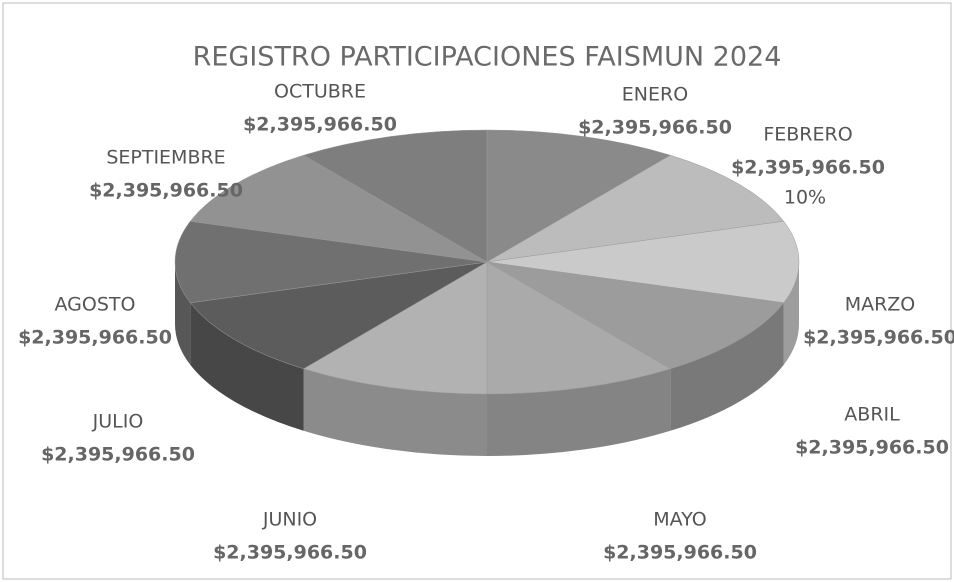 Image resolution: width=954 pixels, height=582 pixels. What do you see at coordinates (165, 158) in the screenshot?
I see `category-label: SEPTIEMBRE` at bounding box center [165, 158].